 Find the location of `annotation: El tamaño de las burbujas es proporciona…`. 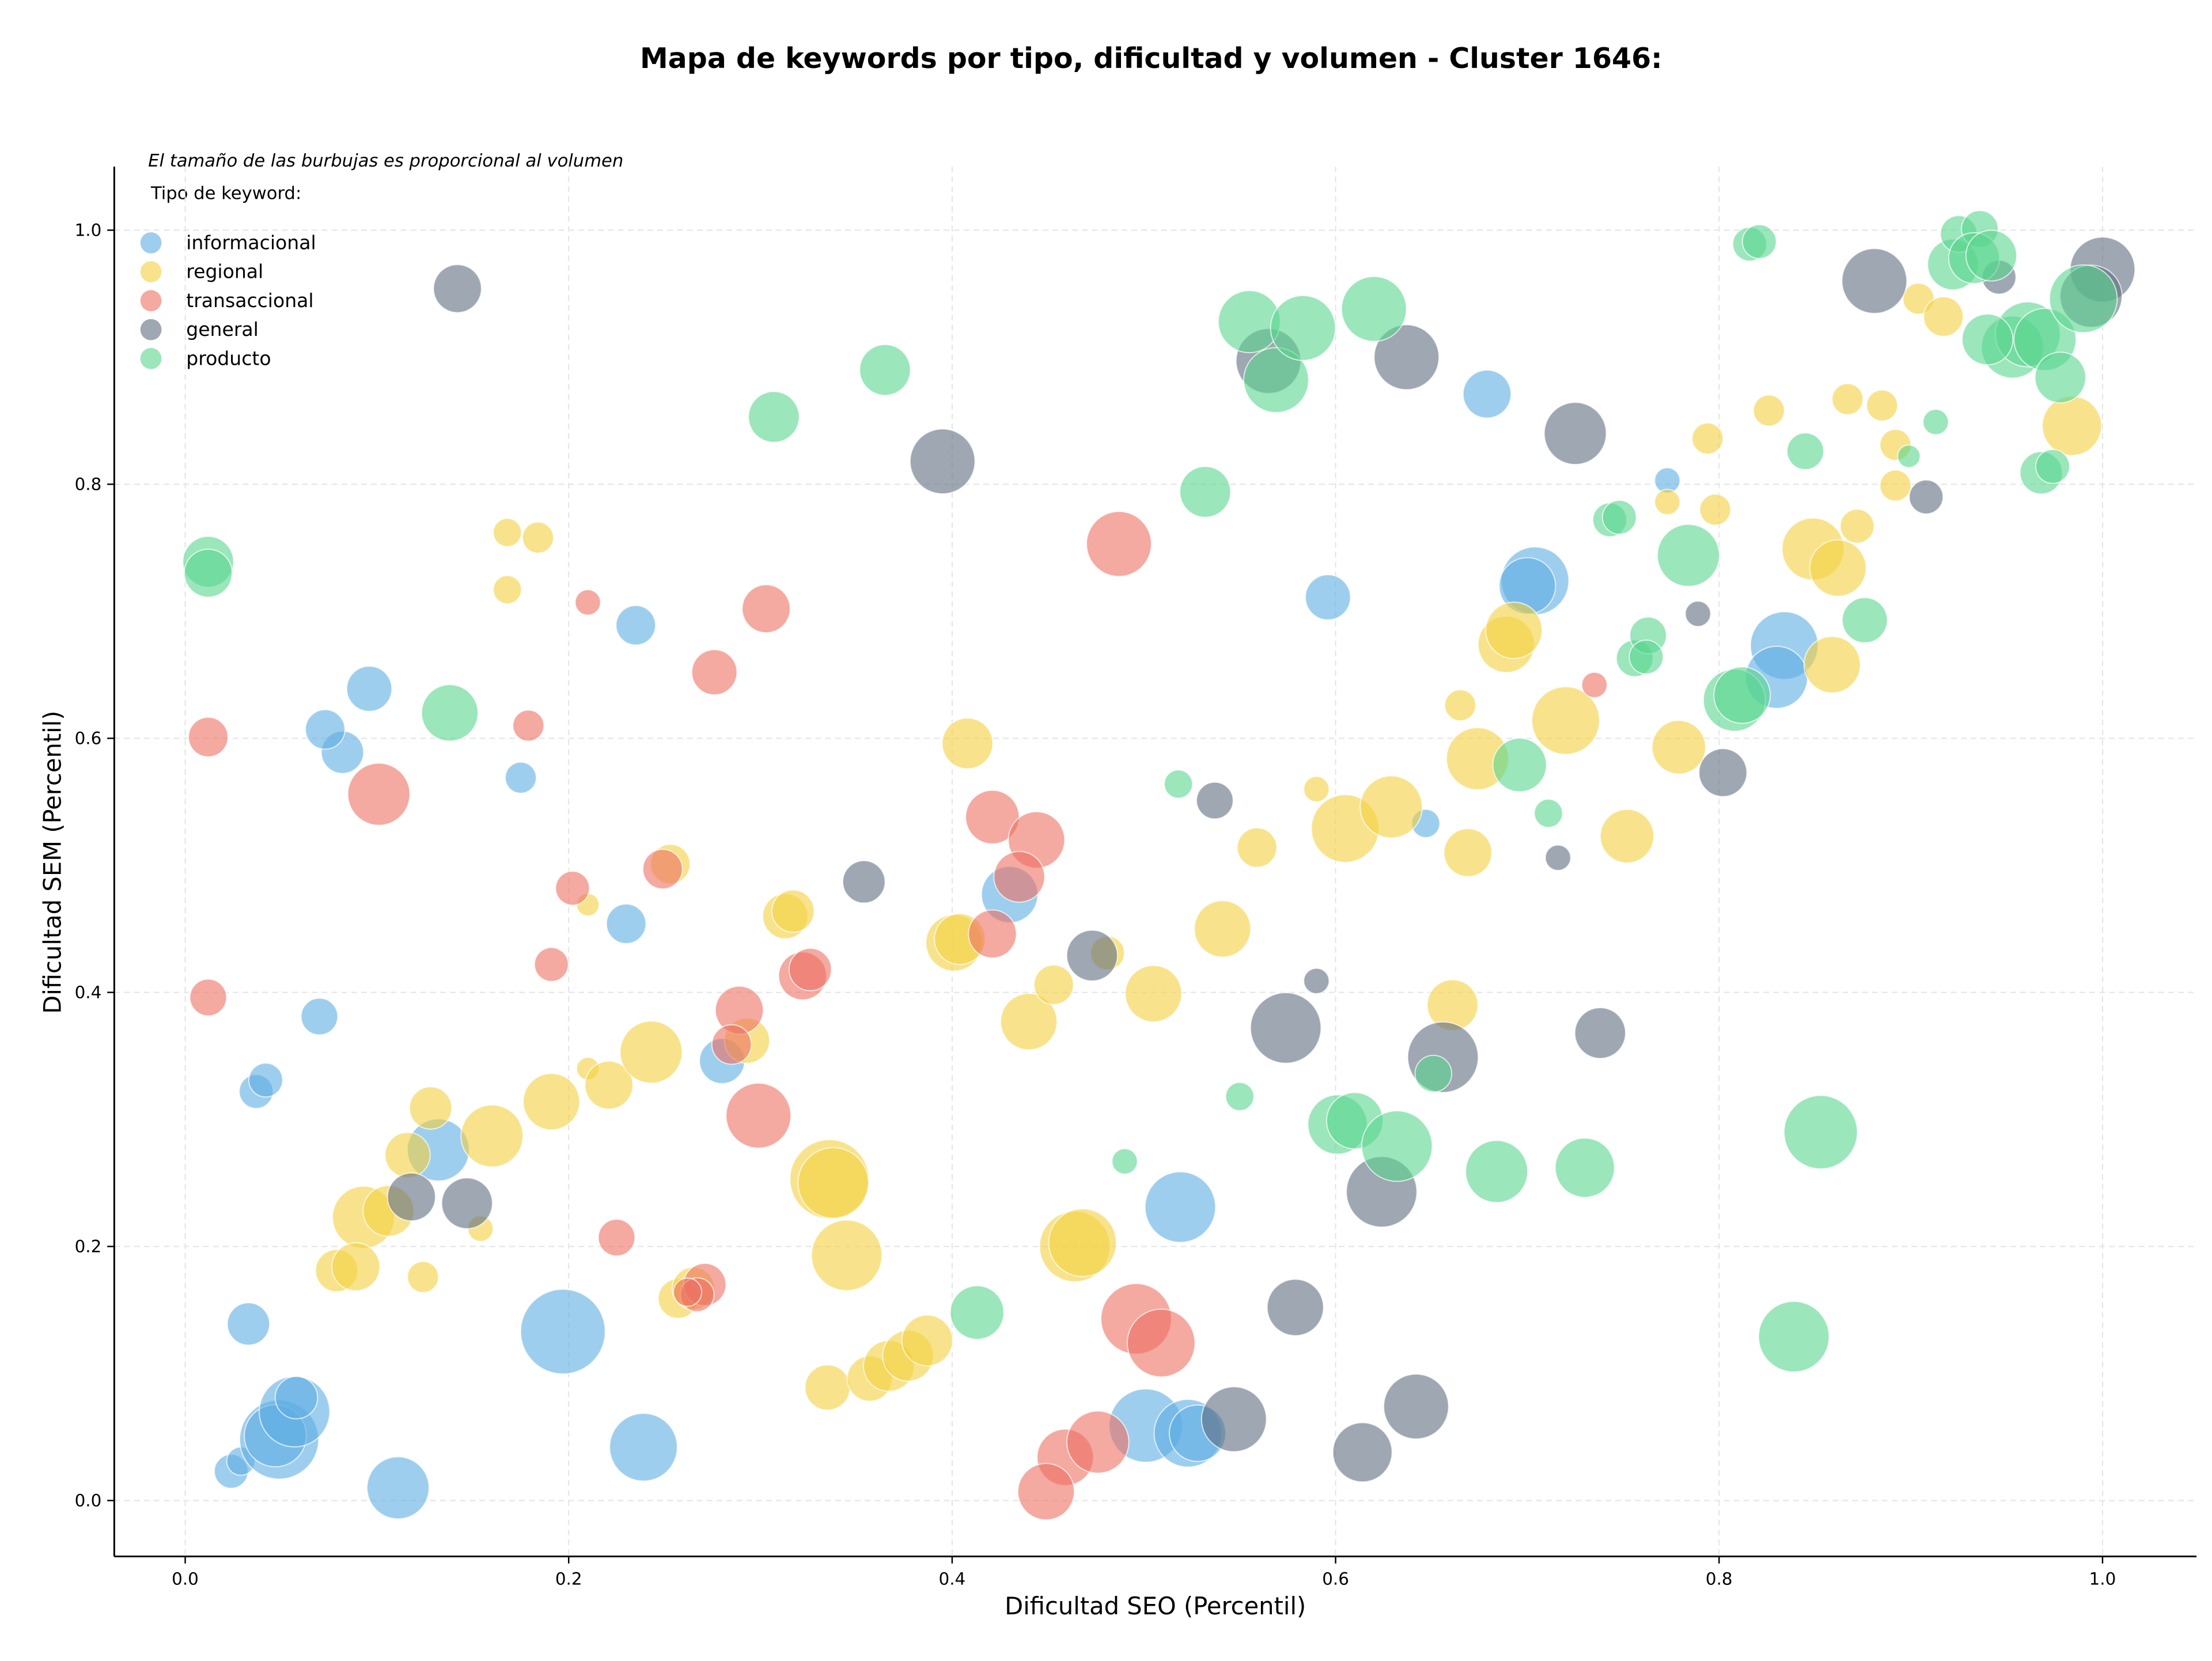

annotation: El tamaño de las burbujas es proporciona… is located at coordinates (385, 161).